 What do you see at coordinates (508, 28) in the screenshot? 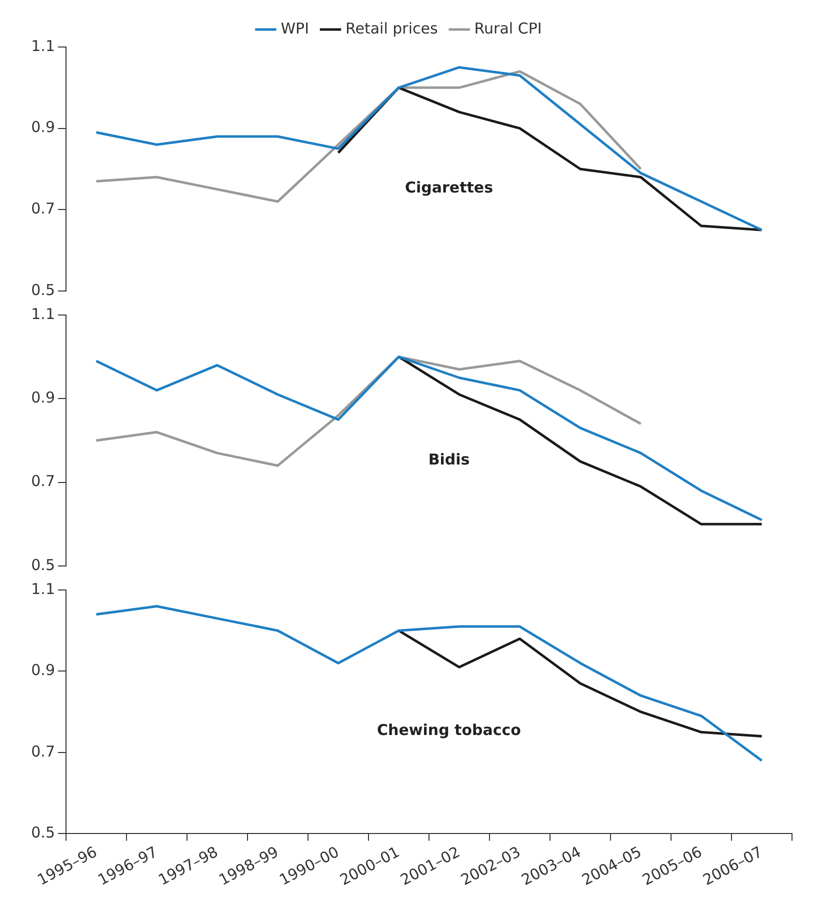
I see `legend-label: Rural CPI` at bounding box center [508, 28].